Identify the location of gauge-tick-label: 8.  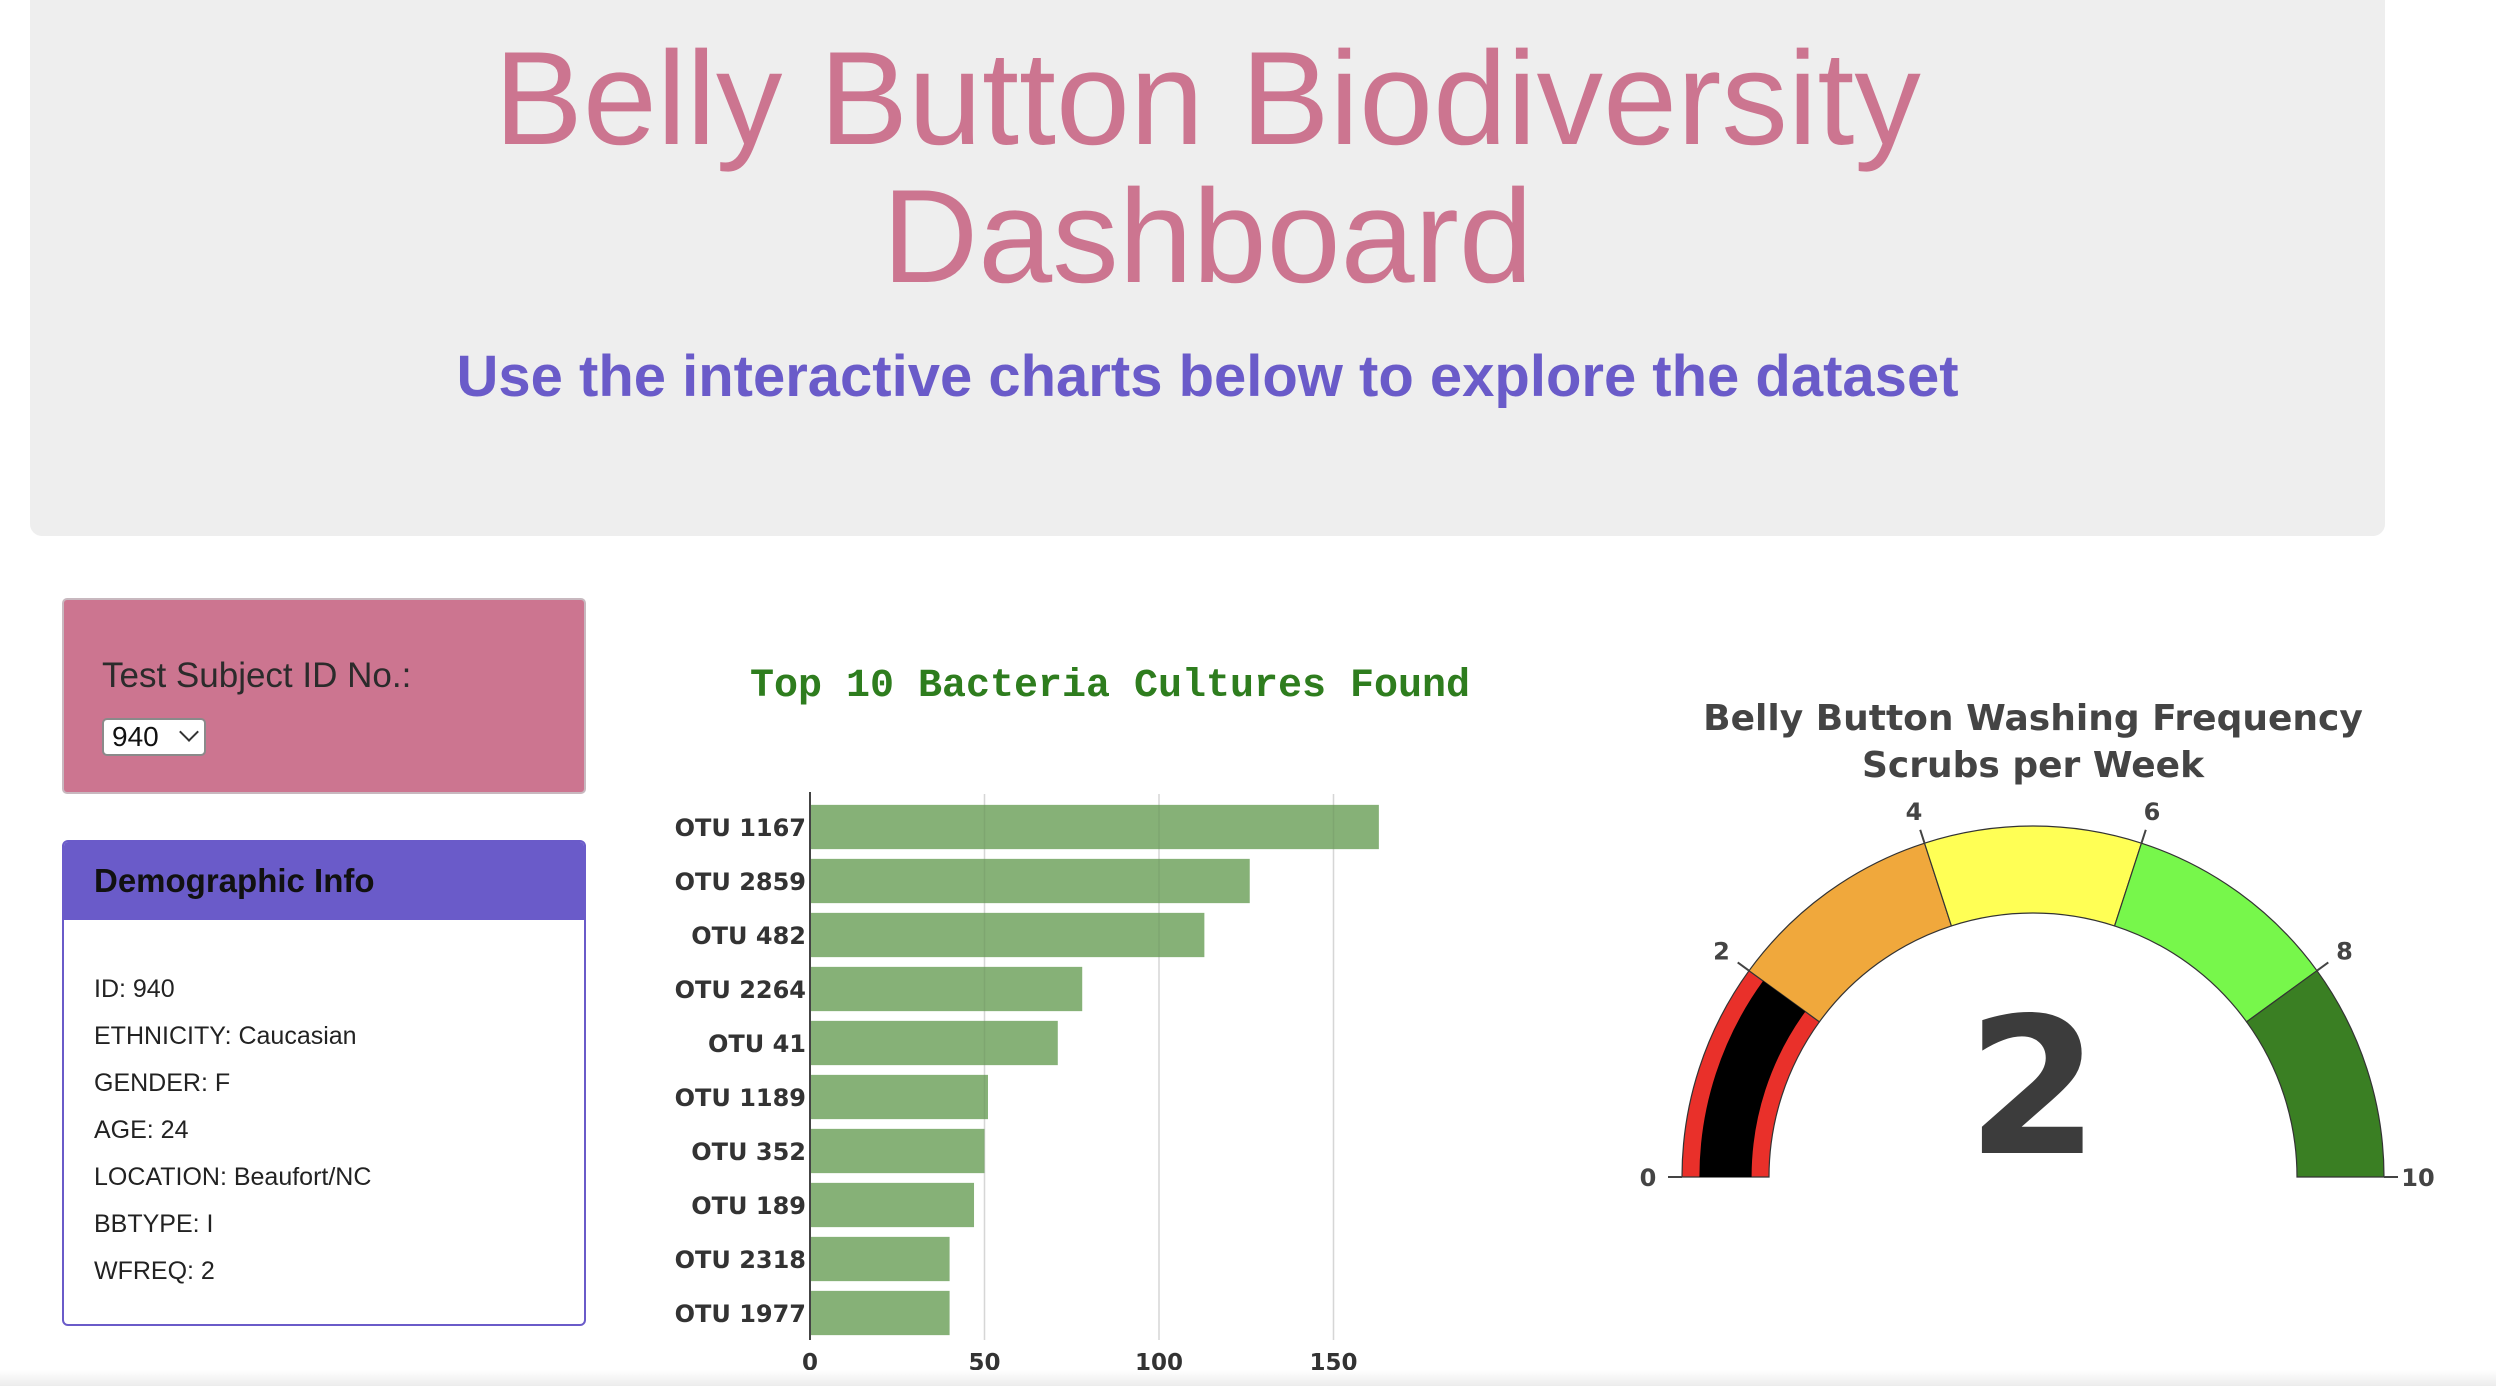
(2344, 952).